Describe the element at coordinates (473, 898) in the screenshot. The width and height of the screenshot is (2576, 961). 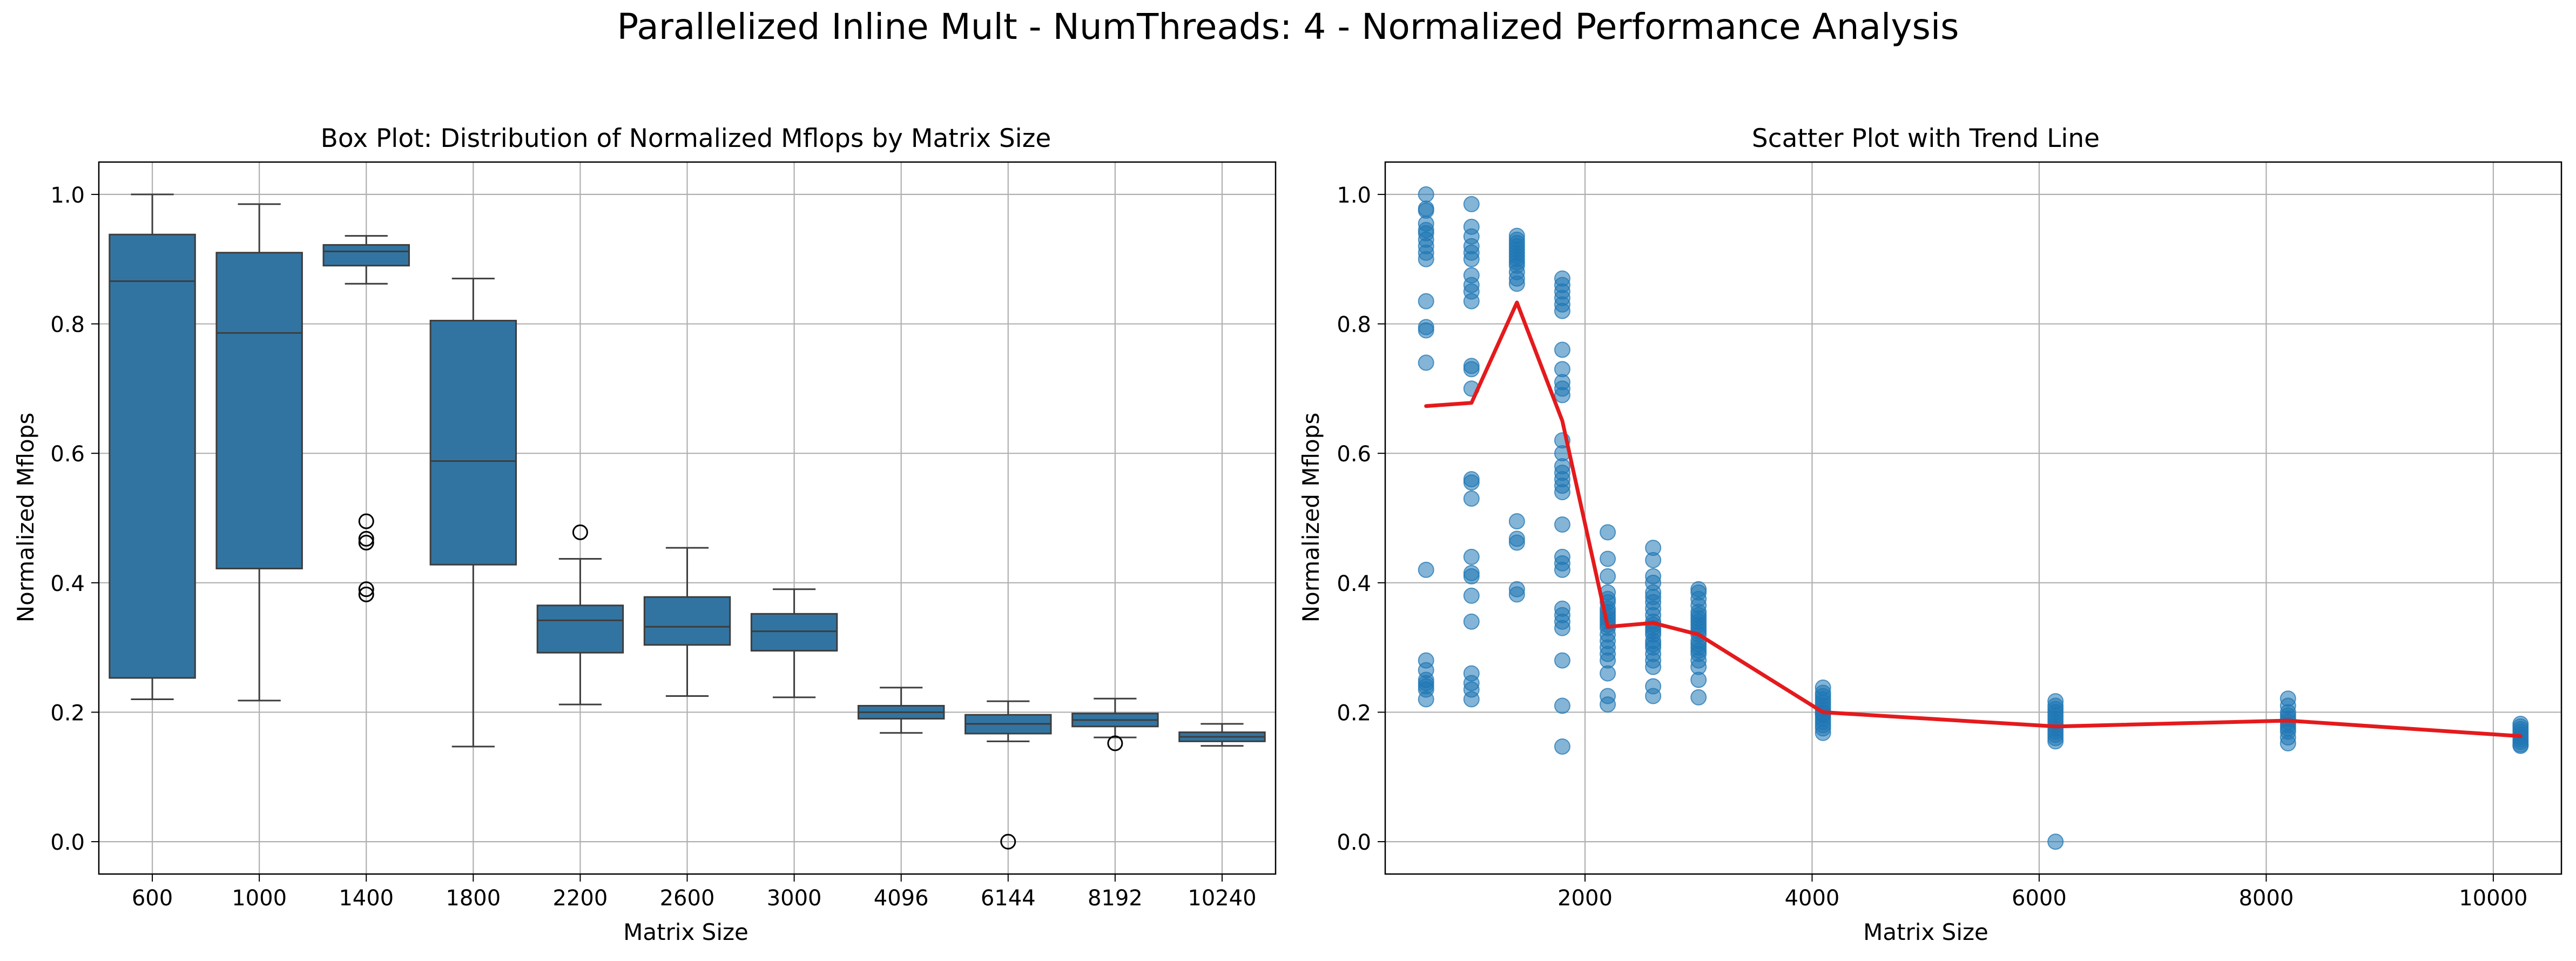
I see `x-tick-label: 1800` at that location.